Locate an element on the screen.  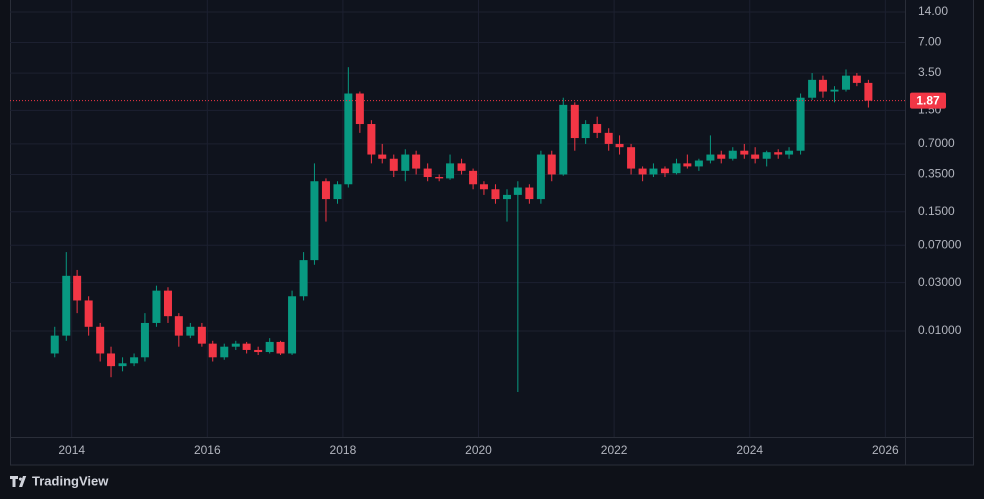
brand-logo: TradingView is located at coordinates (59, 480).